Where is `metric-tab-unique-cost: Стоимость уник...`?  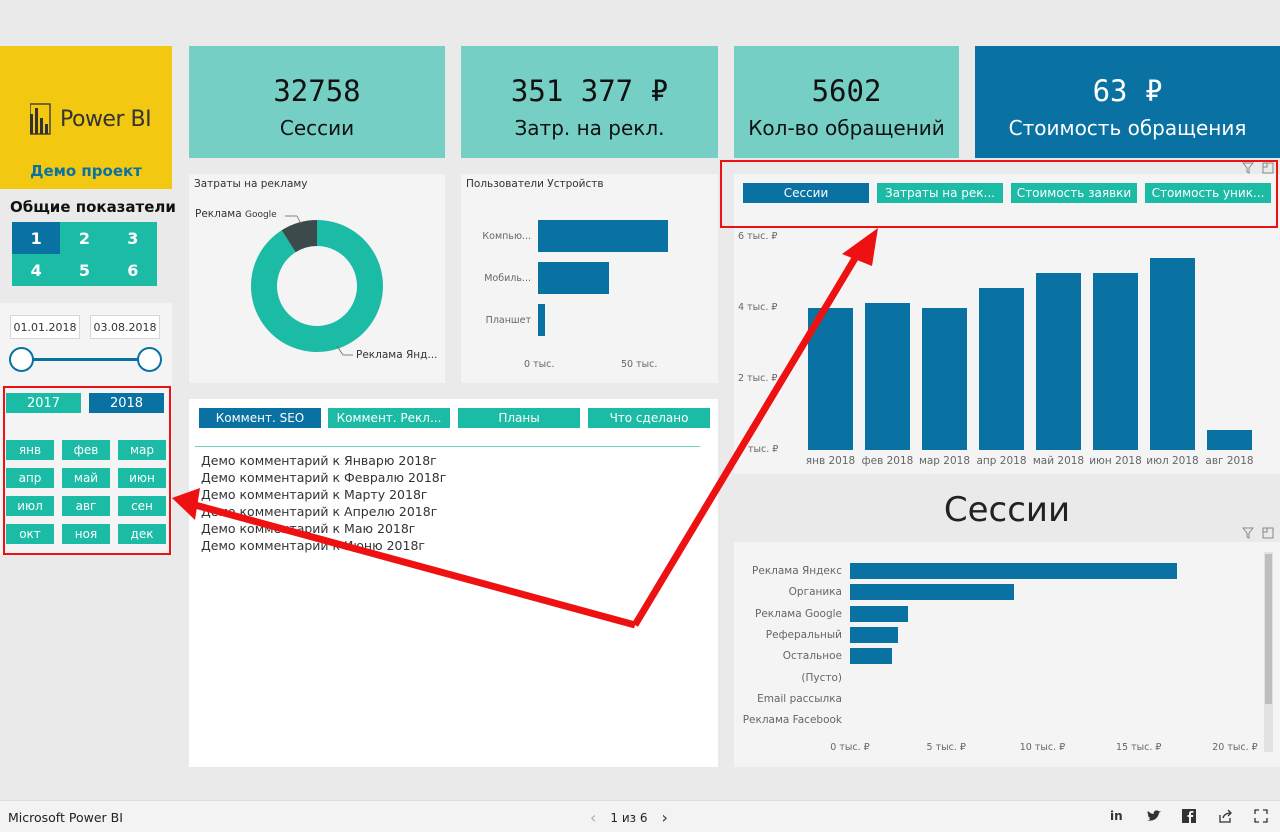 metric-tab-unique-cost: Стоимость уник... is located at coordinates (1208, 193).